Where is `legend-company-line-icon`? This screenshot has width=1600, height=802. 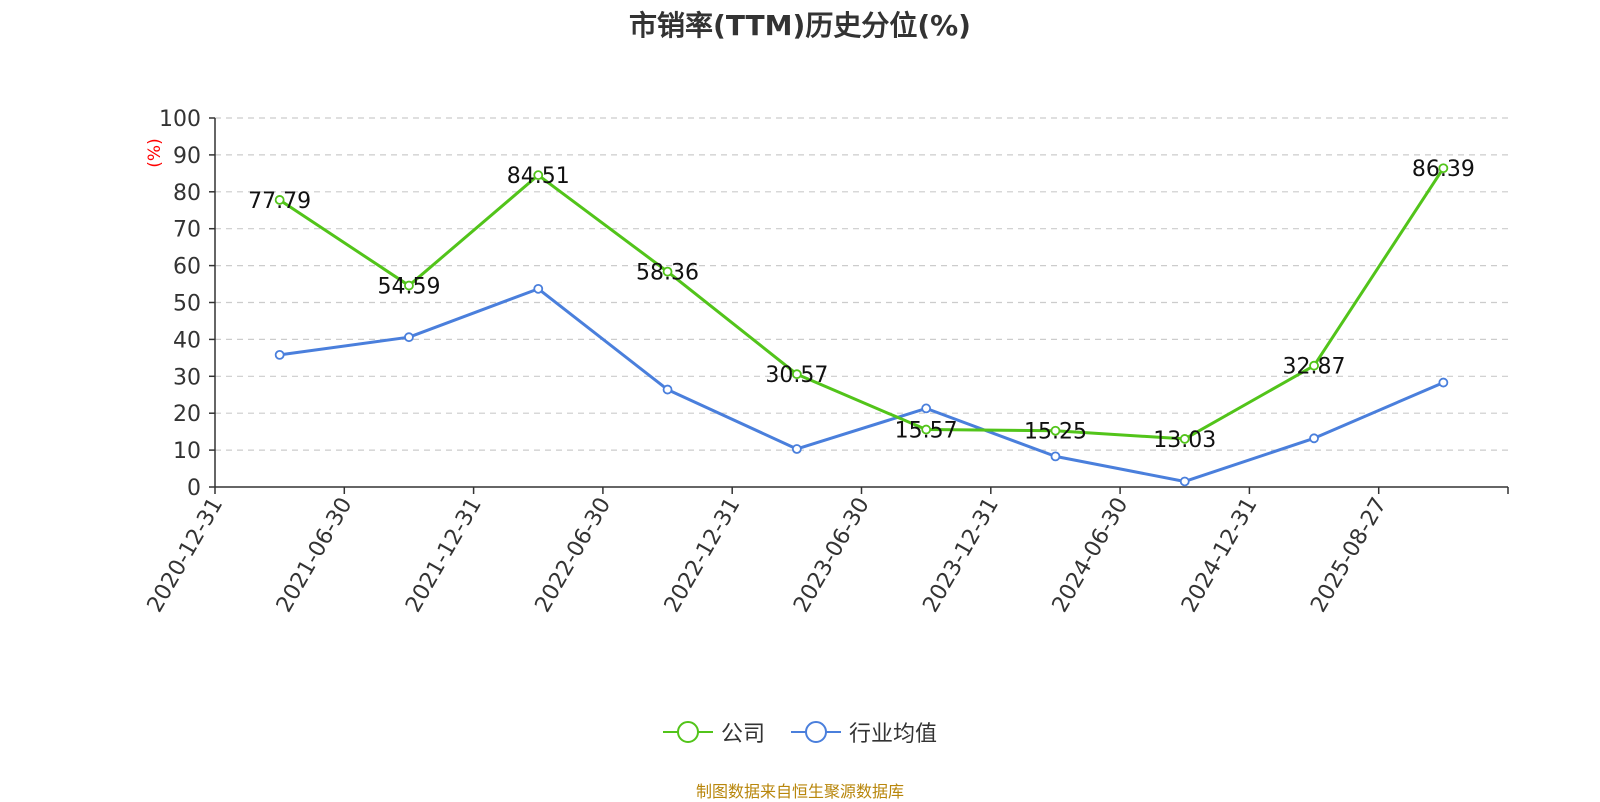 legend-company-line-icon is located at coordinates (687, 732).